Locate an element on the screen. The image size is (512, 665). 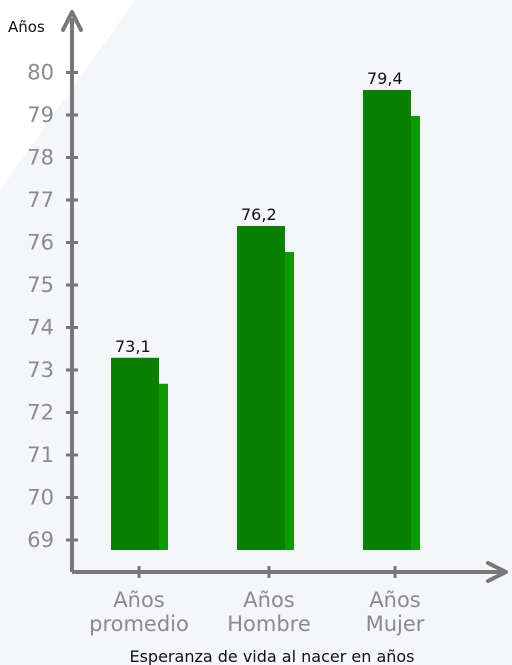
y-axis-title: Años is located at coordinates (26, 27).